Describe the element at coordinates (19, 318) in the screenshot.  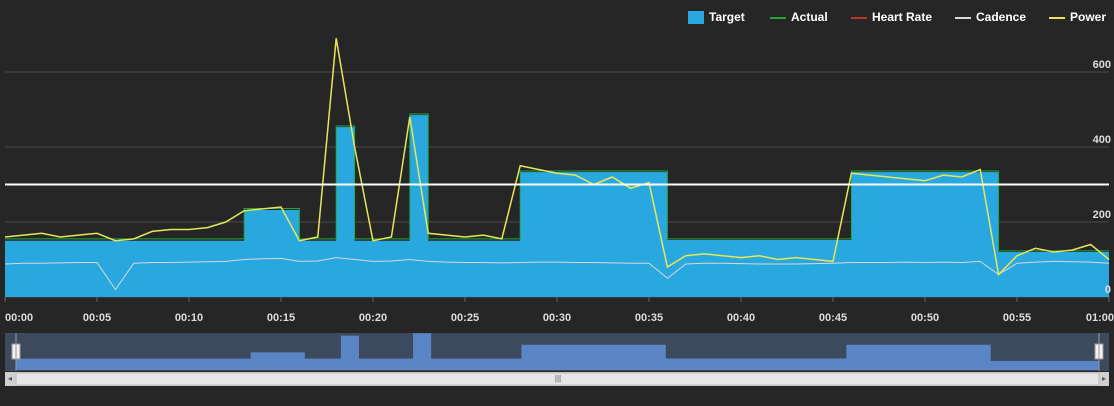
I see `x-tick-label: 00:00` at that location.